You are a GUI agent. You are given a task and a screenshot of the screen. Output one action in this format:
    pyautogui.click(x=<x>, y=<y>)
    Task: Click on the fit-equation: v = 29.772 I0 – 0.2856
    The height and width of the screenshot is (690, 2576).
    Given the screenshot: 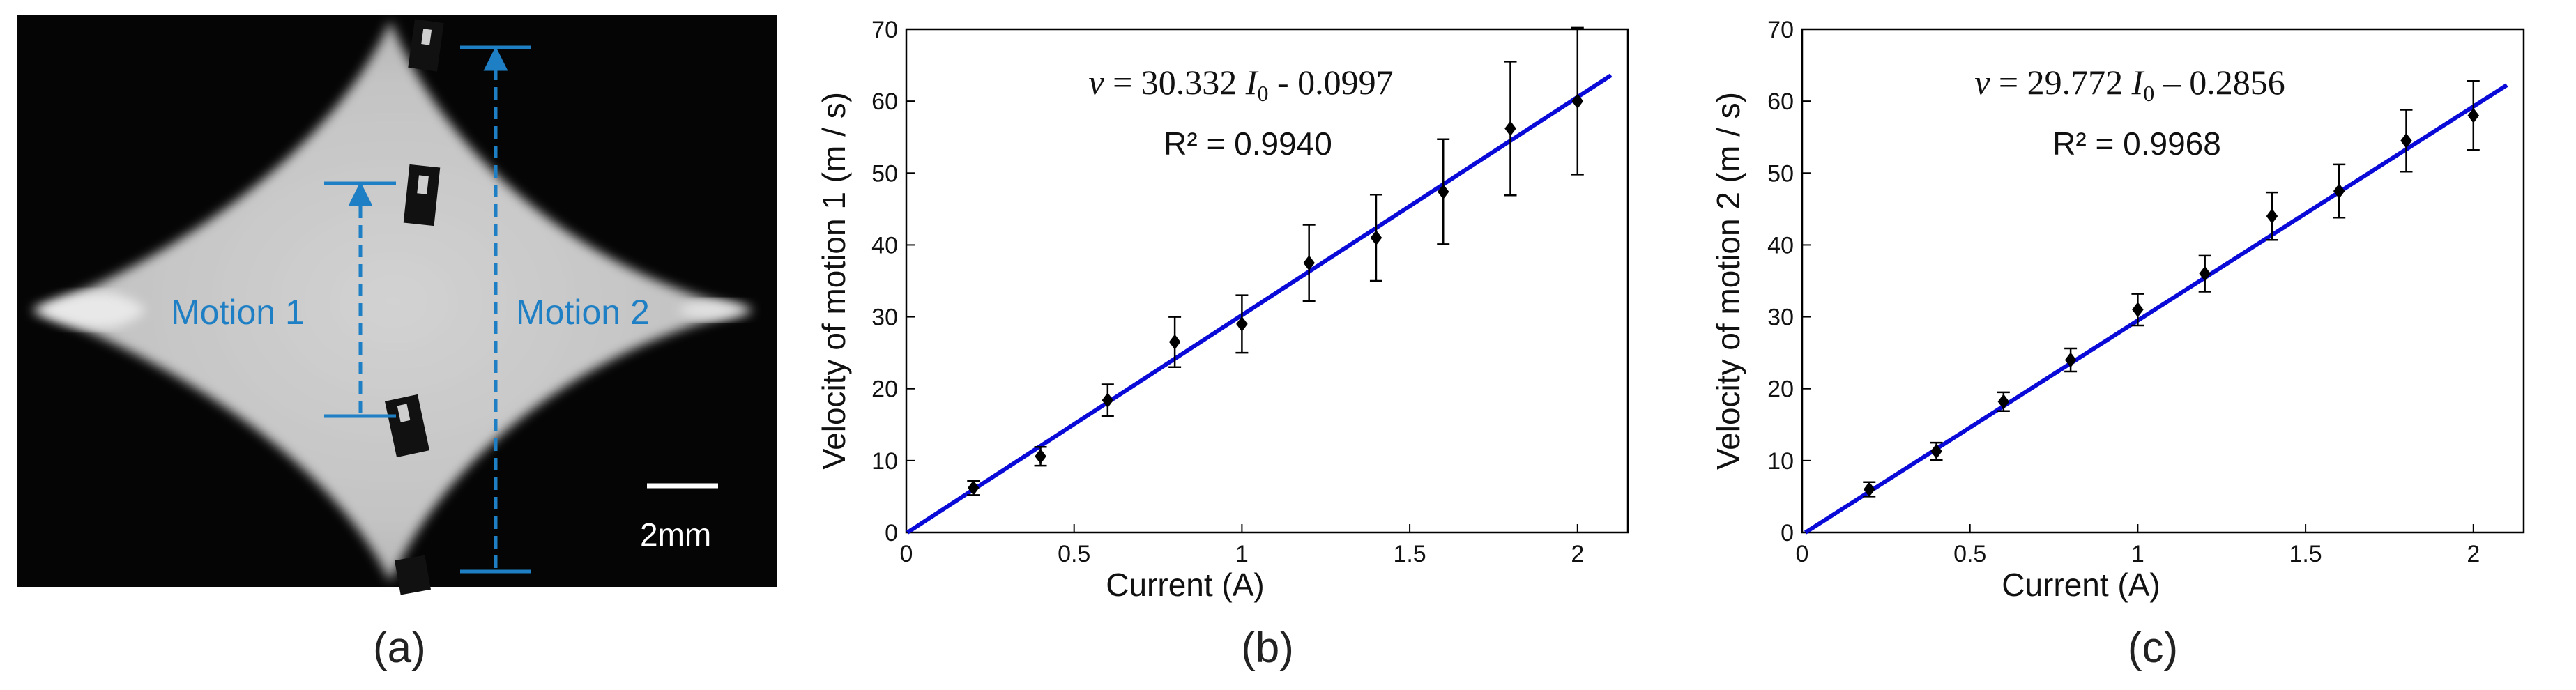 What is the action you would take?
    pyautogui.click(x=2129, y=84)
    